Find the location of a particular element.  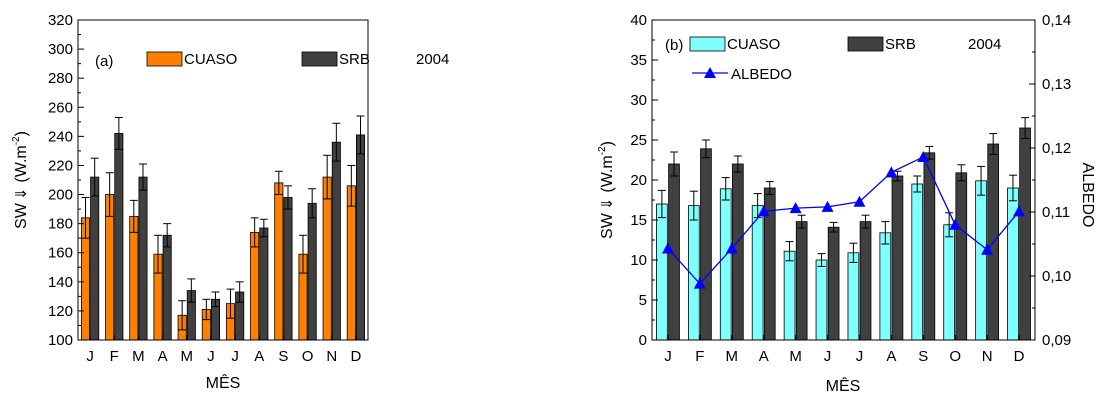

panel-b-y-tick-label: 35 is located at coordinates (638, 60).